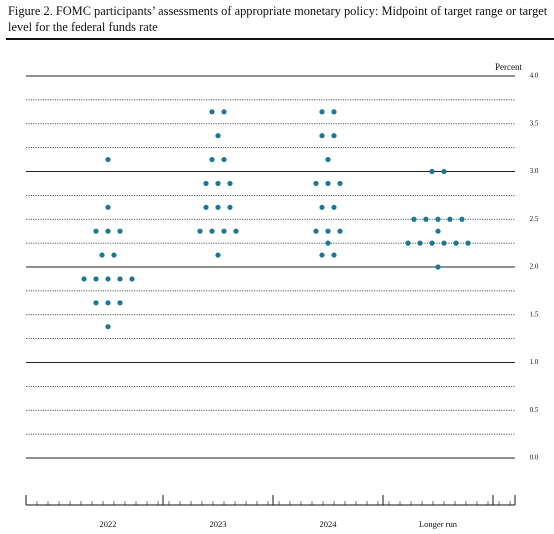 This screenshot has width=554, height=534. What do you see at coordinates (534, 314) in the screenshot?
I see `y-tick-label: 1.5` at bounding box center [534, 314].